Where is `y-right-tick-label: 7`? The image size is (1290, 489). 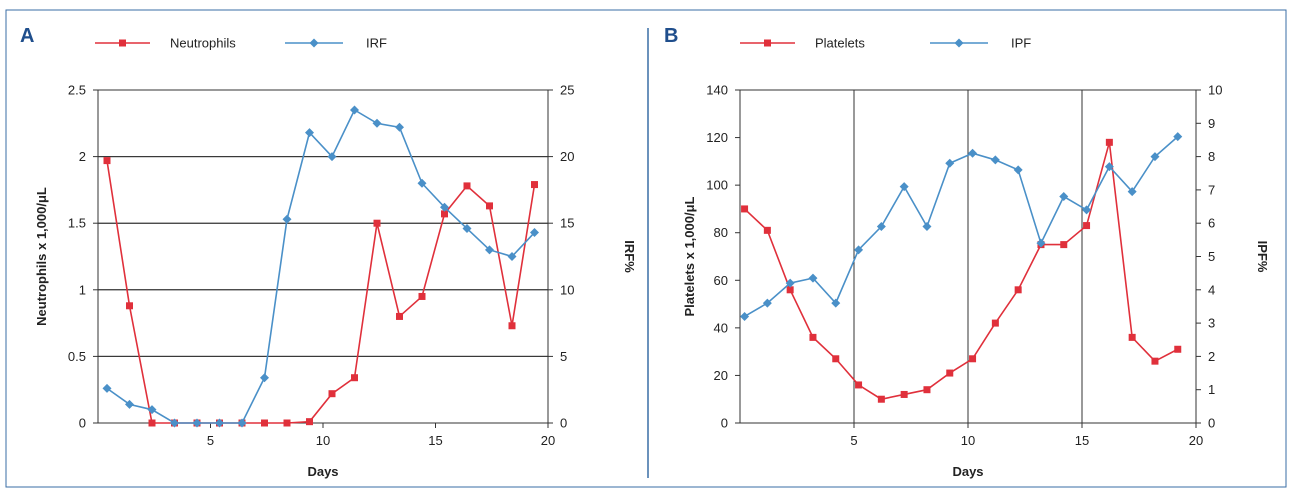
y-right-tick-label: 7 is located at coordinates (1211, 189).